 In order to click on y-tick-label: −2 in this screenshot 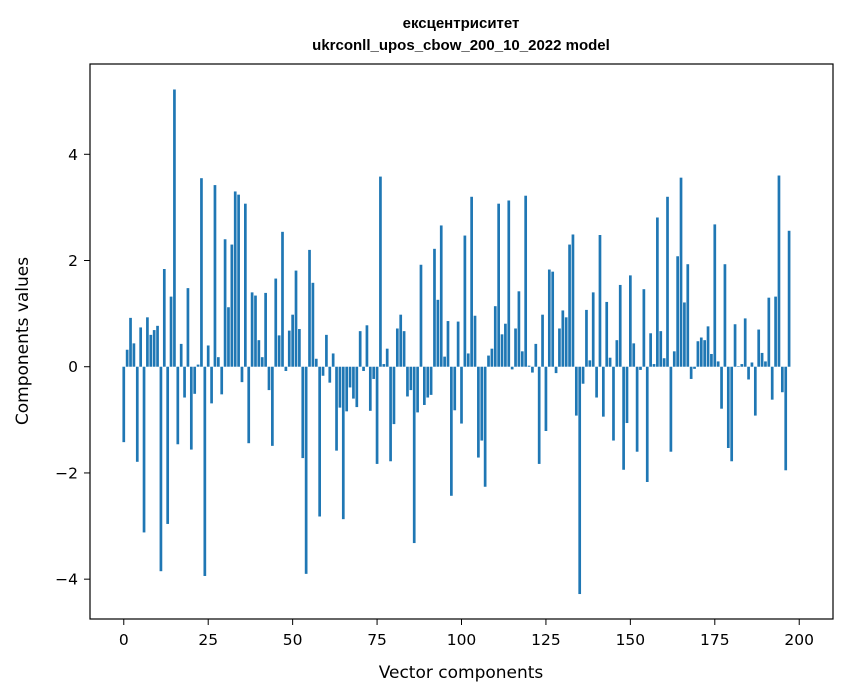, I will do `click(66, 473)`.